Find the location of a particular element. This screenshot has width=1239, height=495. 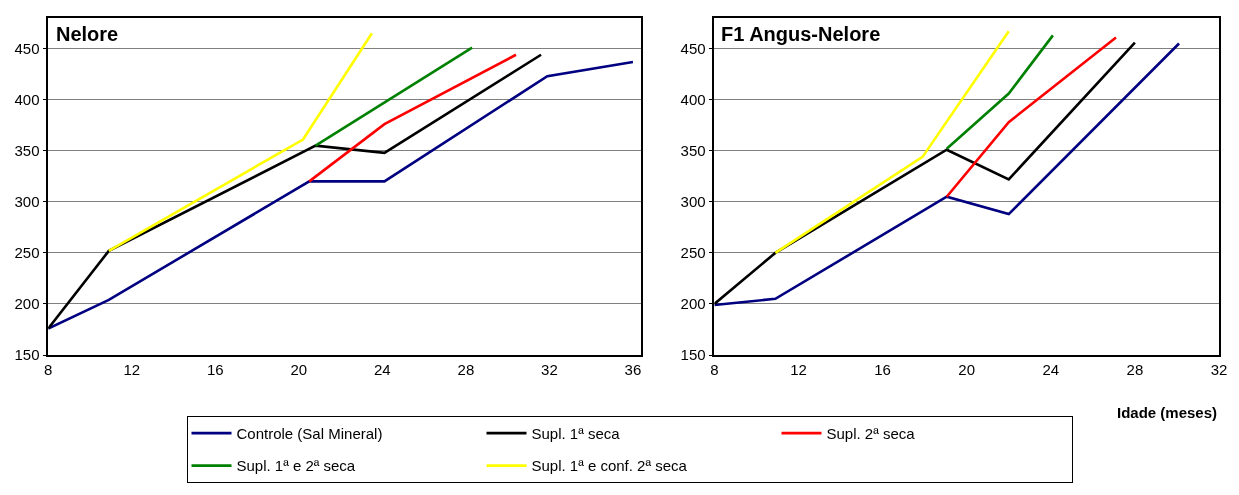

legend-label: Supl. 2ª seca is located at coordinates (871, 433).